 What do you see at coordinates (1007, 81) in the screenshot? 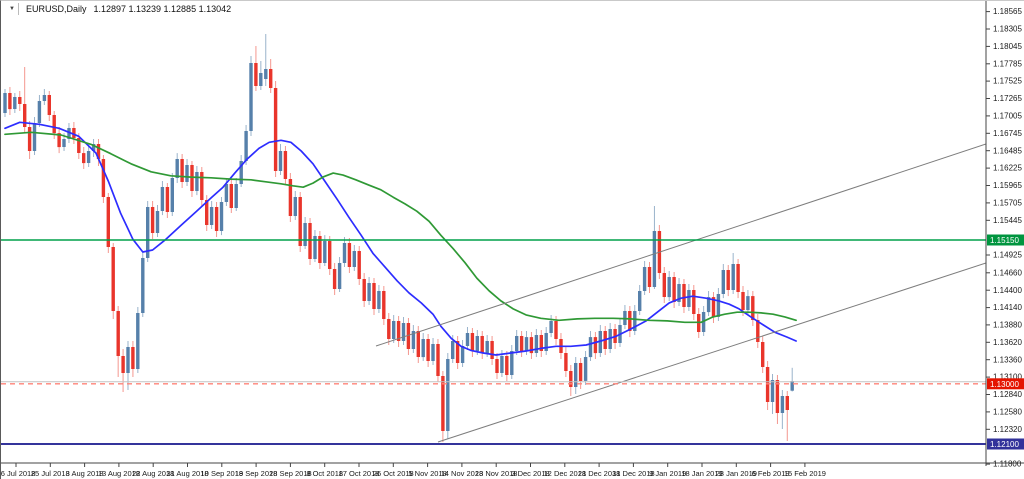
I see `price-tick-label: 1.17525` at bounding box center [1007, 81].